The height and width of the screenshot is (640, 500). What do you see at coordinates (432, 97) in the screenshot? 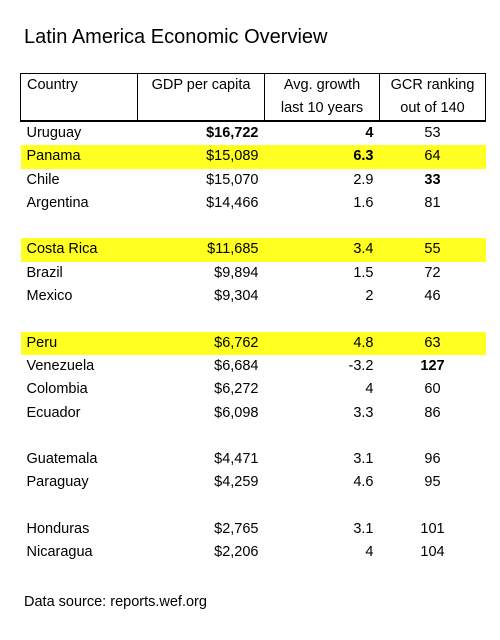
I see `header-gcr: GCR ranking out of 140` at bounding box center [432, 97].